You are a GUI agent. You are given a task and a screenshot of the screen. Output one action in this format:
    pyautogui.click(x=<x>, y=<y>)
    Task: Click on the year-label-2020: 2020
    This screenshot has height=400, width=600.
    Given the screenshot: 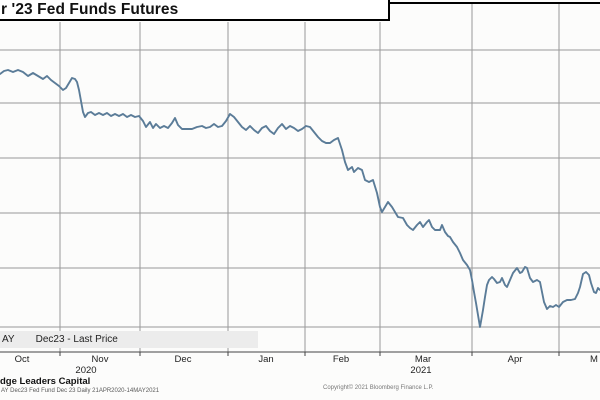 What is the action you would take?
    pyautogui.click(x=86, y=370)
    